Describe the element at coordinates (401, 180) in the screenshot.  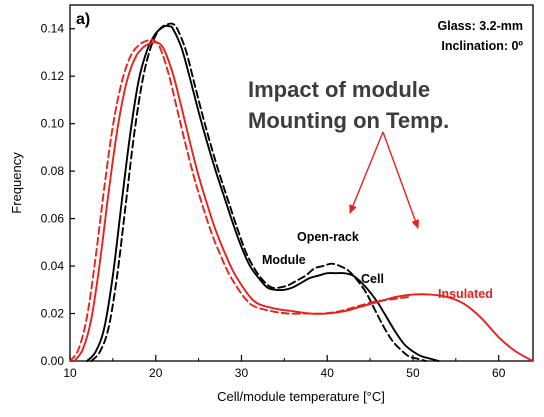
I see `arrow-to-insulated` at that location.